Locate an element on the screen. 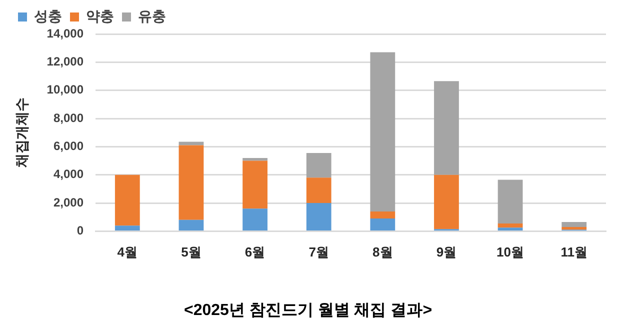 The image size is (624, 332). x-tick-label: 8월 is located at coordinates (382, 252).